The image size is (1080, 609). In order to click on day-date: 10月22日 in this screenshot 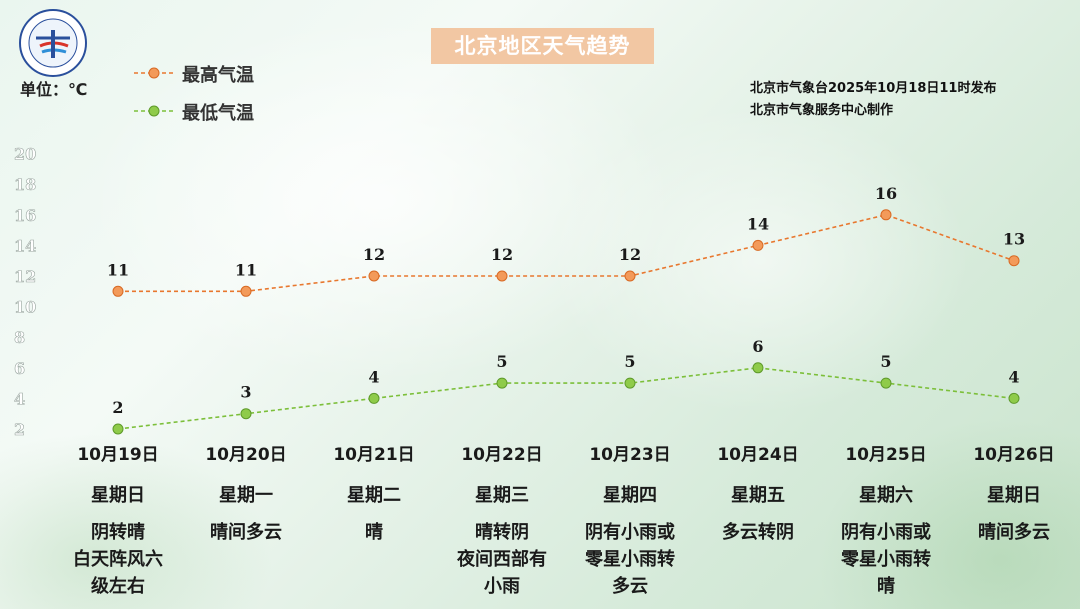, I will do `click(502, 455)`.